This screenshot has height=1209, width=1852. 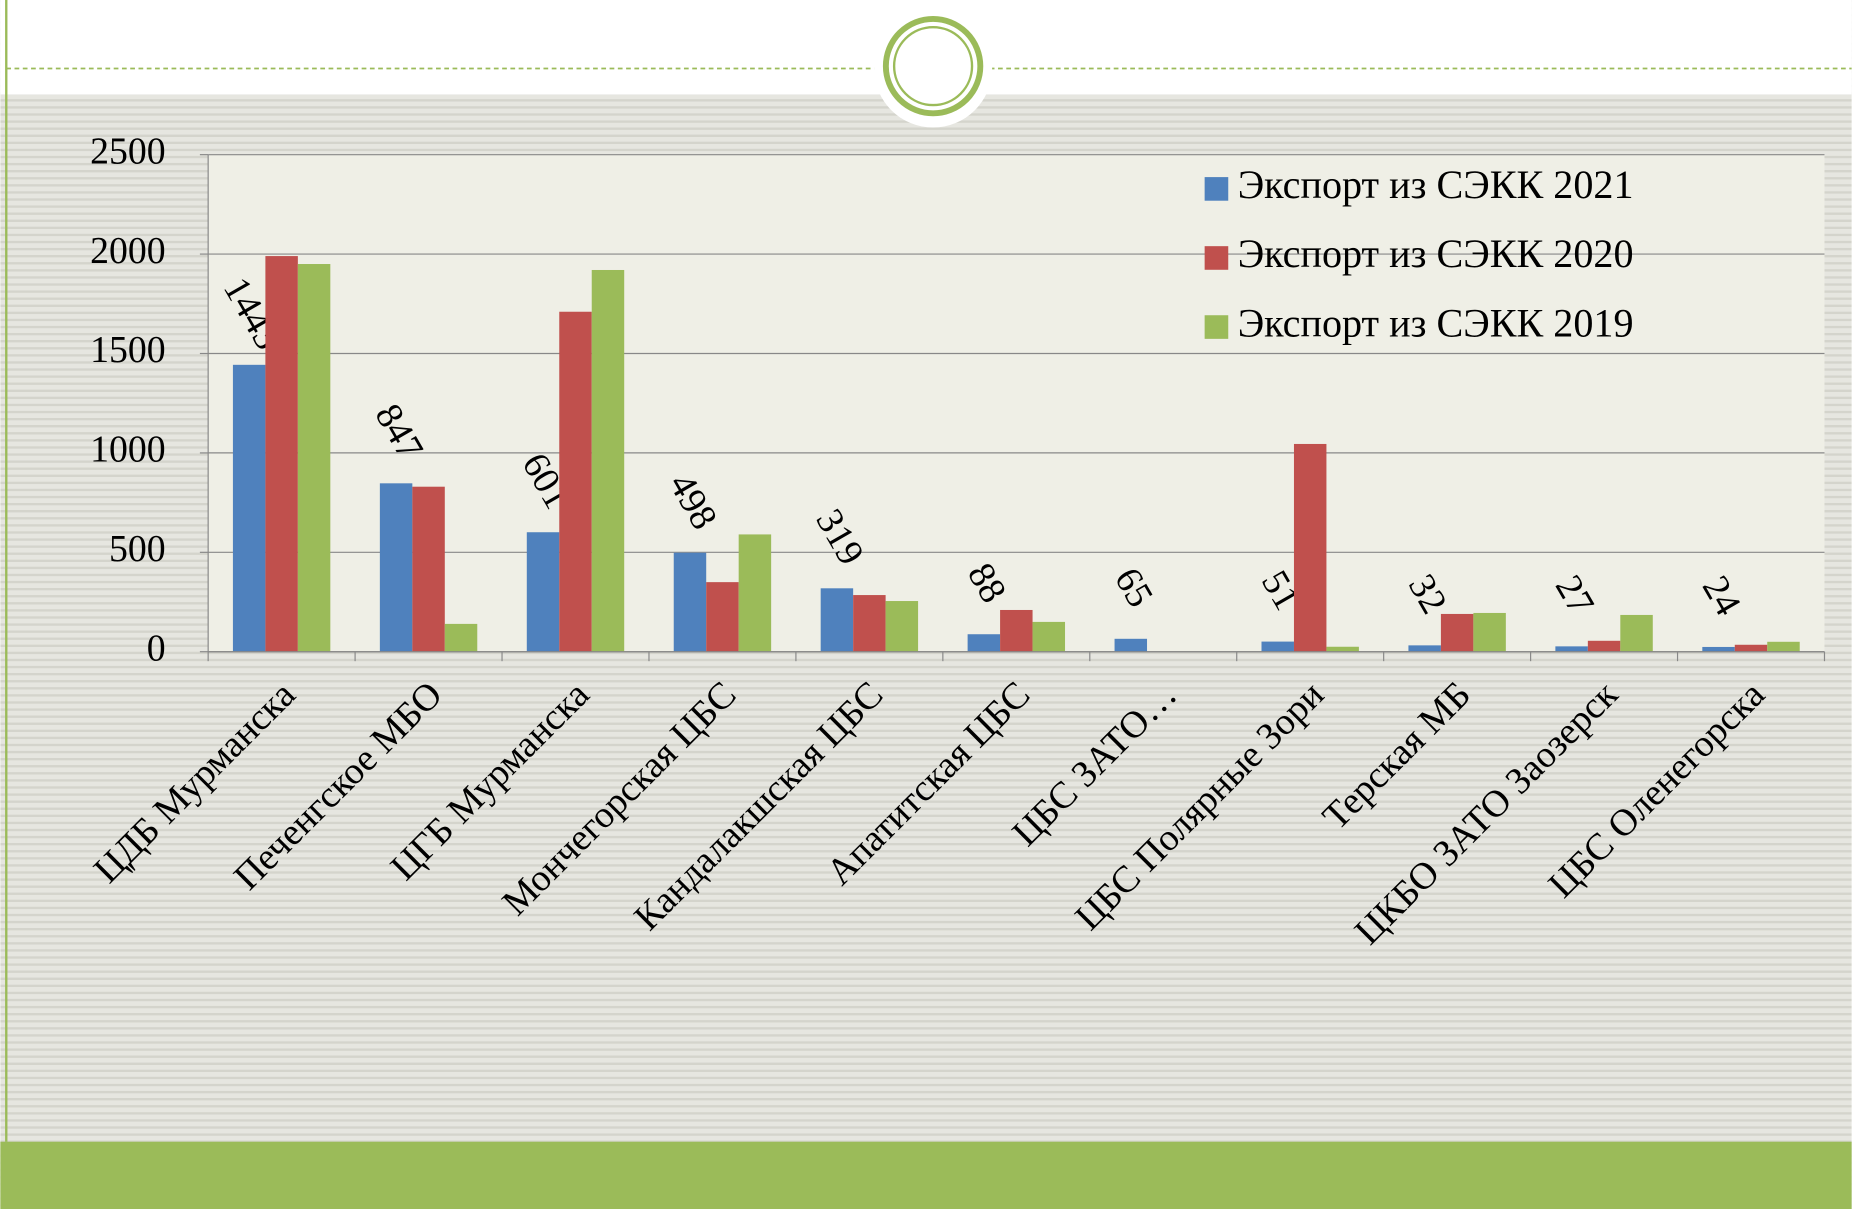 What do you see at coordinates (128, 251) in the screenshot?
I see `y-tick-label: 2000` at bounding box center [128, 251].